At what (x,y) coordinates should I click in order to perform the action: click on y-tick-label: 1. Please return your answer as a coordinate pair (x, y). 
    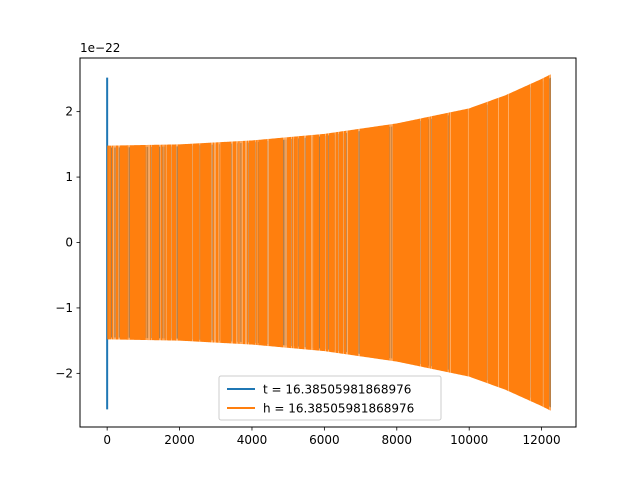
    Looking at the image, I should click on (69, 177).